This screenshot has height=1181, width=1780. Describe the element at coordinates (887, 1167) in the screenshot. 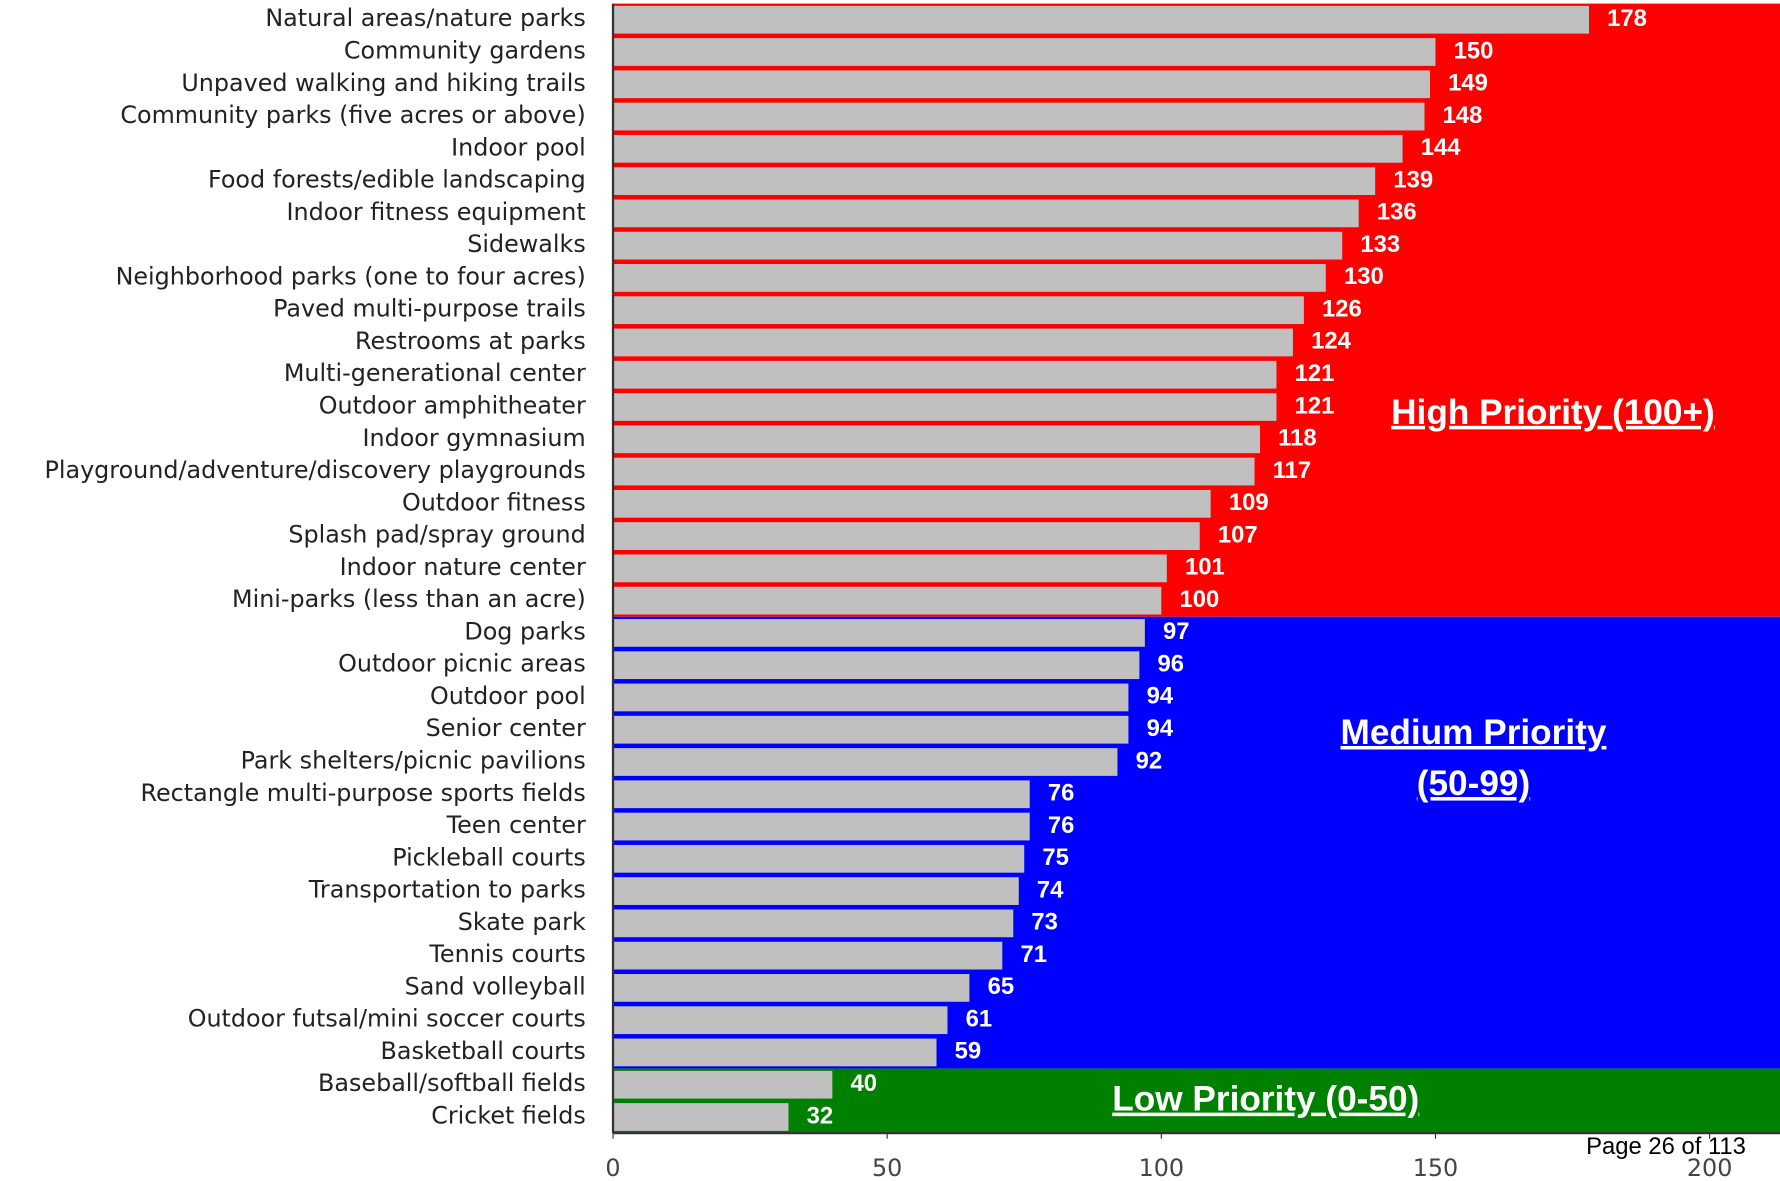

I see `x-tick-label: 50` at that location.